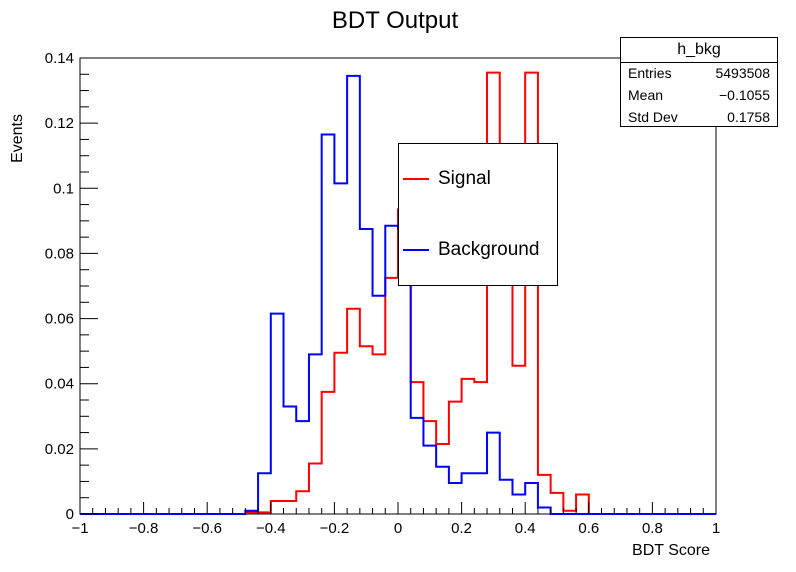  Describe the element at coordinates (416, 179) in the screenshot. I see `legend-line-signal` at that location.